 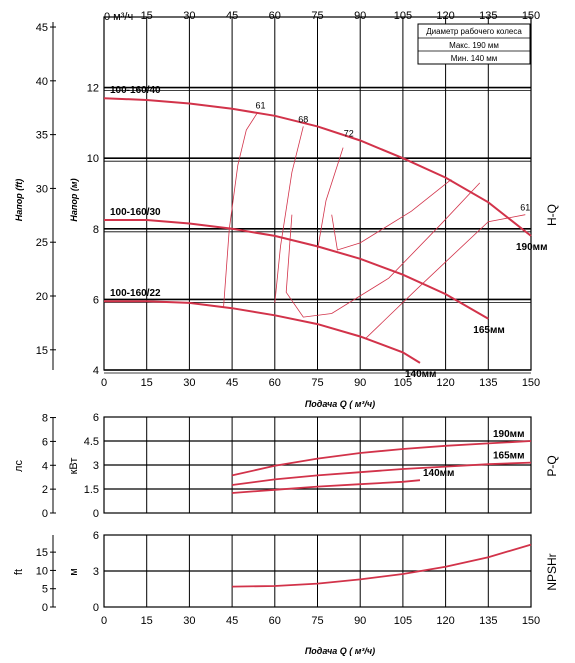 What do you see at coordinates (42, 351) in the screenshot?
I see `hq-ytick-ft-0: 15` at bounding box center [42, 351].